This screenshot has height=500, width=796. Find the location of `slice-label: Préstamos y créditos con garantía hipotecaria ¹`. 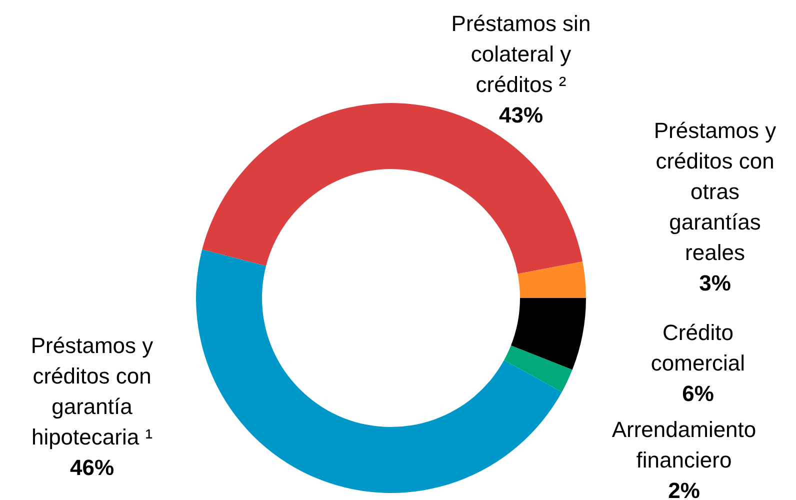

slice-label: Préstamos y créditos con garantía hipotecaria ¹ is located at coordinates (92, 391).